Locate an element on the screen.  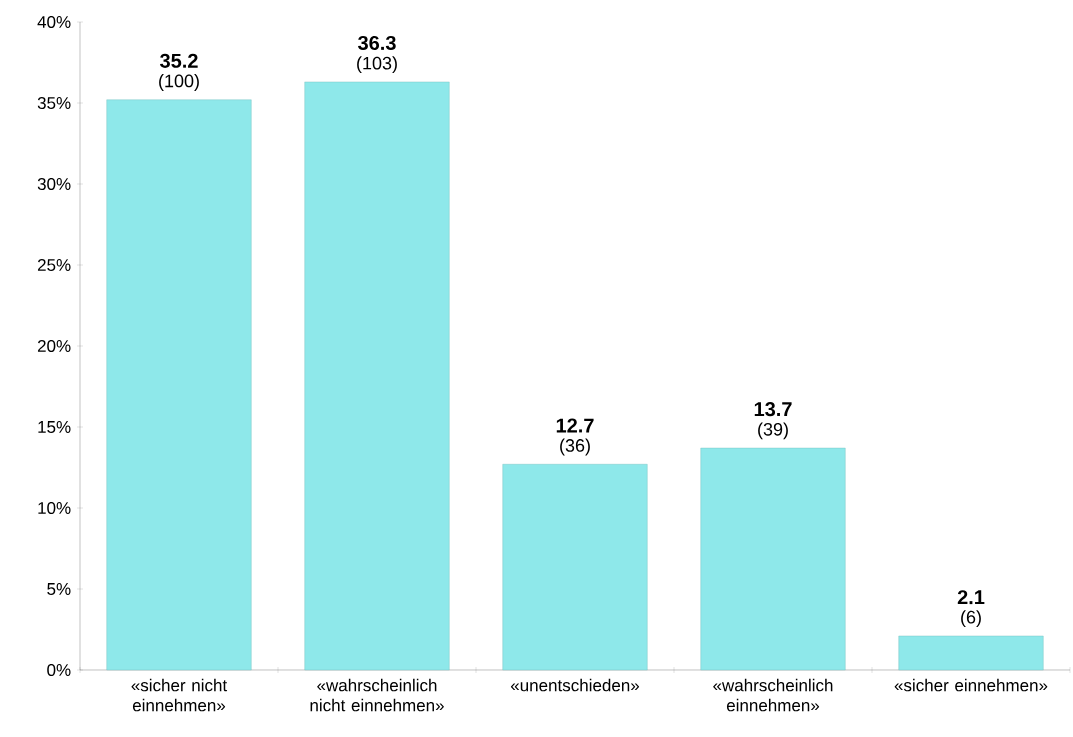
annotation: (103) is located at coordinates (377, 65).